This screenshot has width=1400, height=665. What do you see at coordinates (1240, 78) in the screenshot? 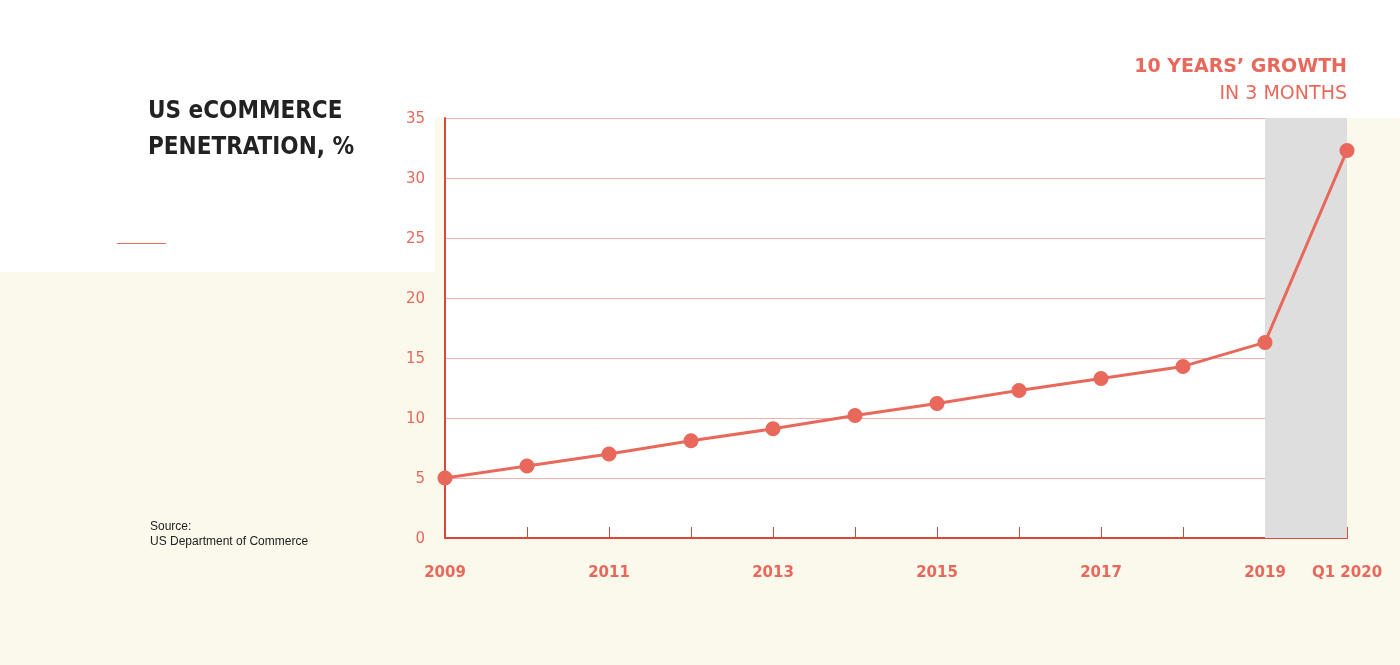
I see `band-label: 10 YEARS’ GROWTH IN 3 MONTHS` at bounding box center [1240, 78].